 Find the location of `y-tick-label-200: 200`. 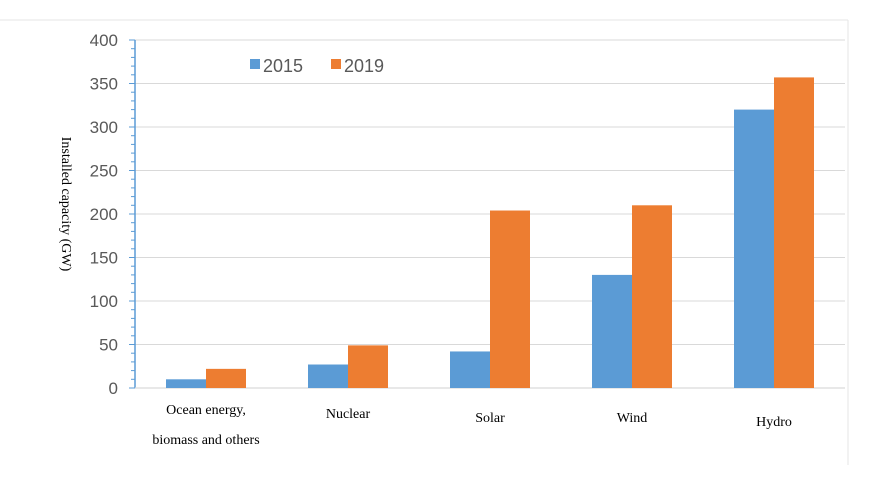

y-tick-label-200: 200 is located at coordinates (104, 214).